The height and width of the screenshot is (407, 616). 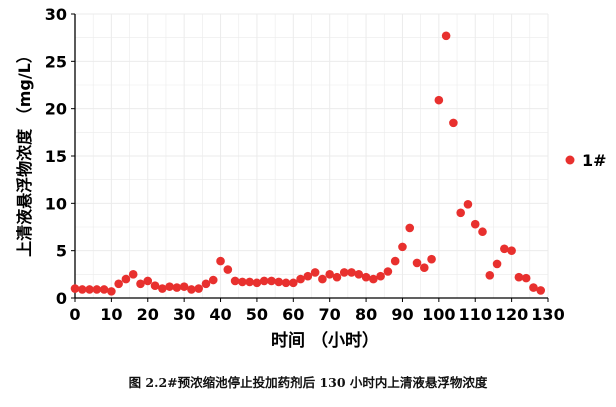 I want to click on x-tick-label: 50, so click(x=257, y=314).